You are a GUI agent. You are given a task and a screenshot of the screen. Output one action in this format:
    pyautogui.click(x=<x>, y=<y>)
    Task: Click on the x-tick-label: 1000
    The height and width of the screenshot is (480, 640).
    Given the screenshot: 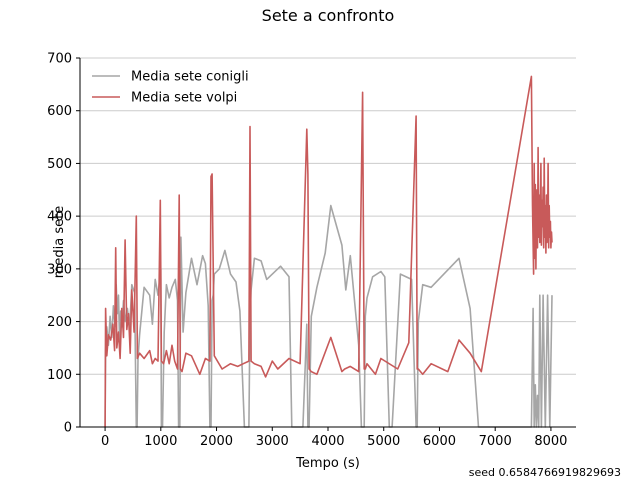 What is the action you would take?
    pyautogui.click(x=160, y=441)
    